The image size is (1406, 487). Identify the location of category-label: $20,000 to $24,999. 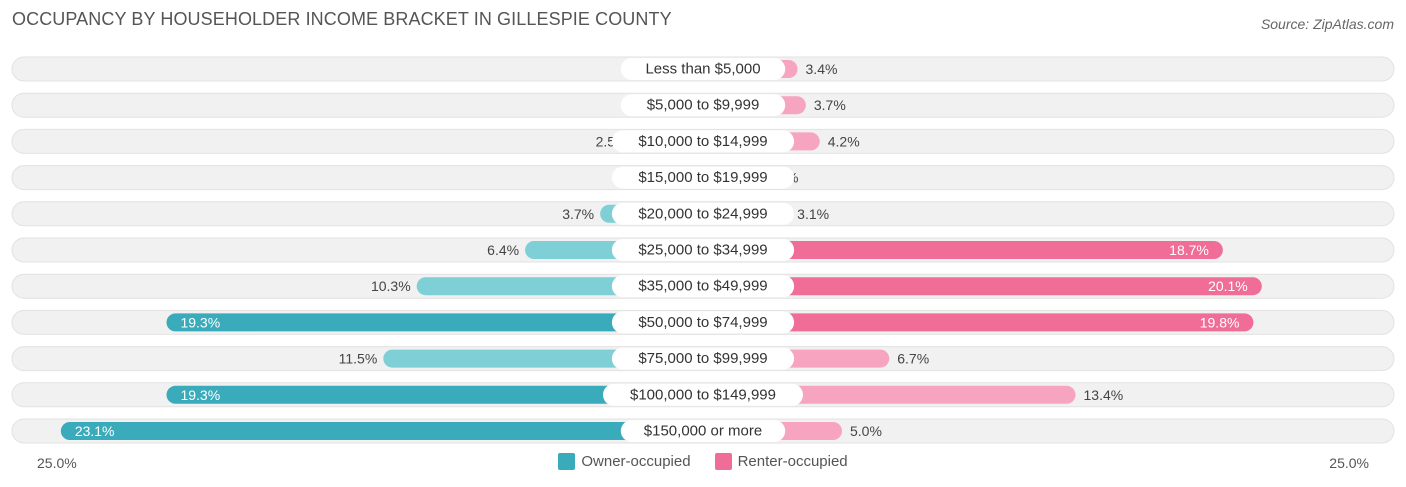
(702, 213).